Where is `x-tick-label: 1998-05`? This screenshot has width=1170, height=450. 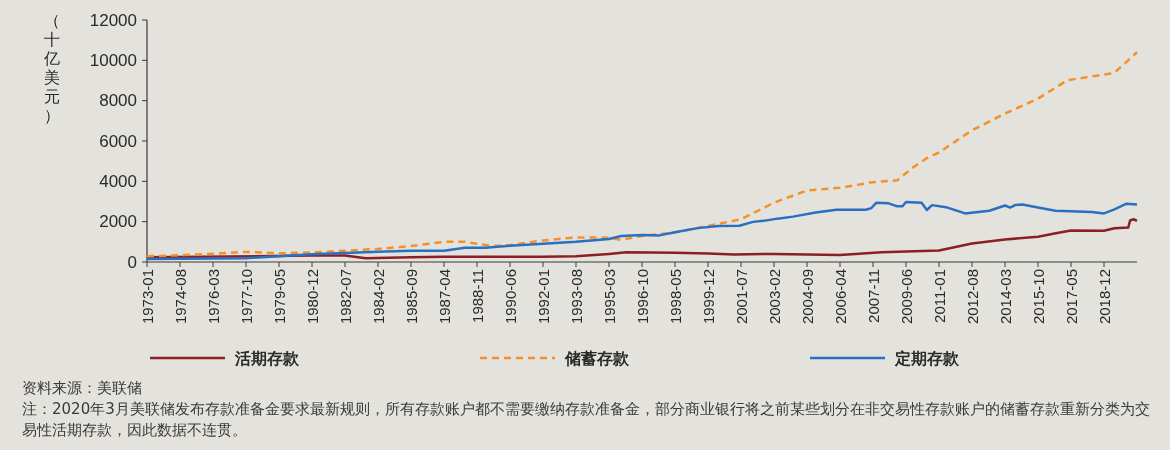
x-tick-label: 1998-05 is located at coordinates (675, 297).